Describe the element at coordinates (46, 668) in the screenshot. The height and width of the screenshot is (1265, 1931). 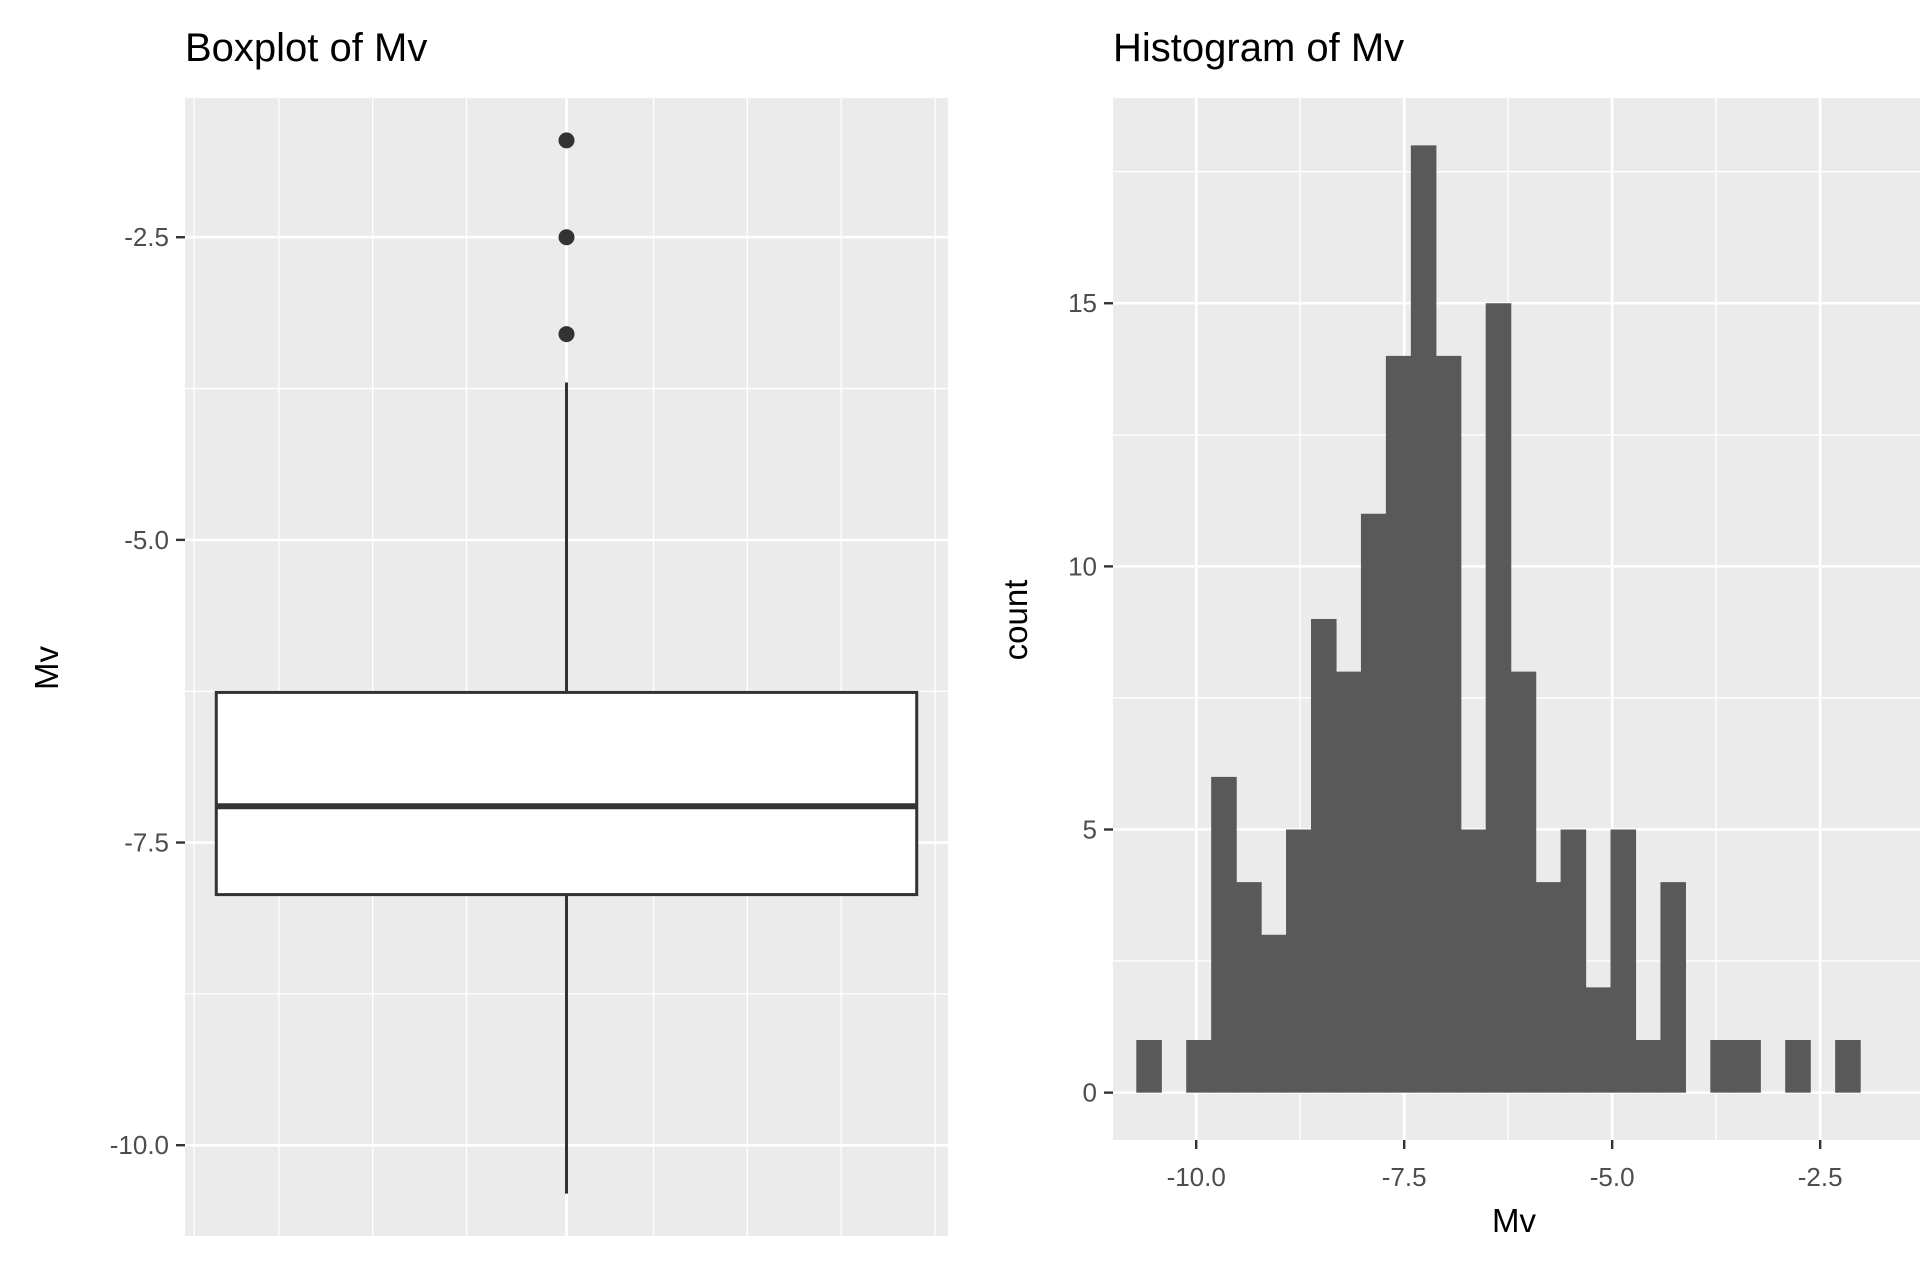
I see `boxplot-y-axis-title: Mv` at that location.